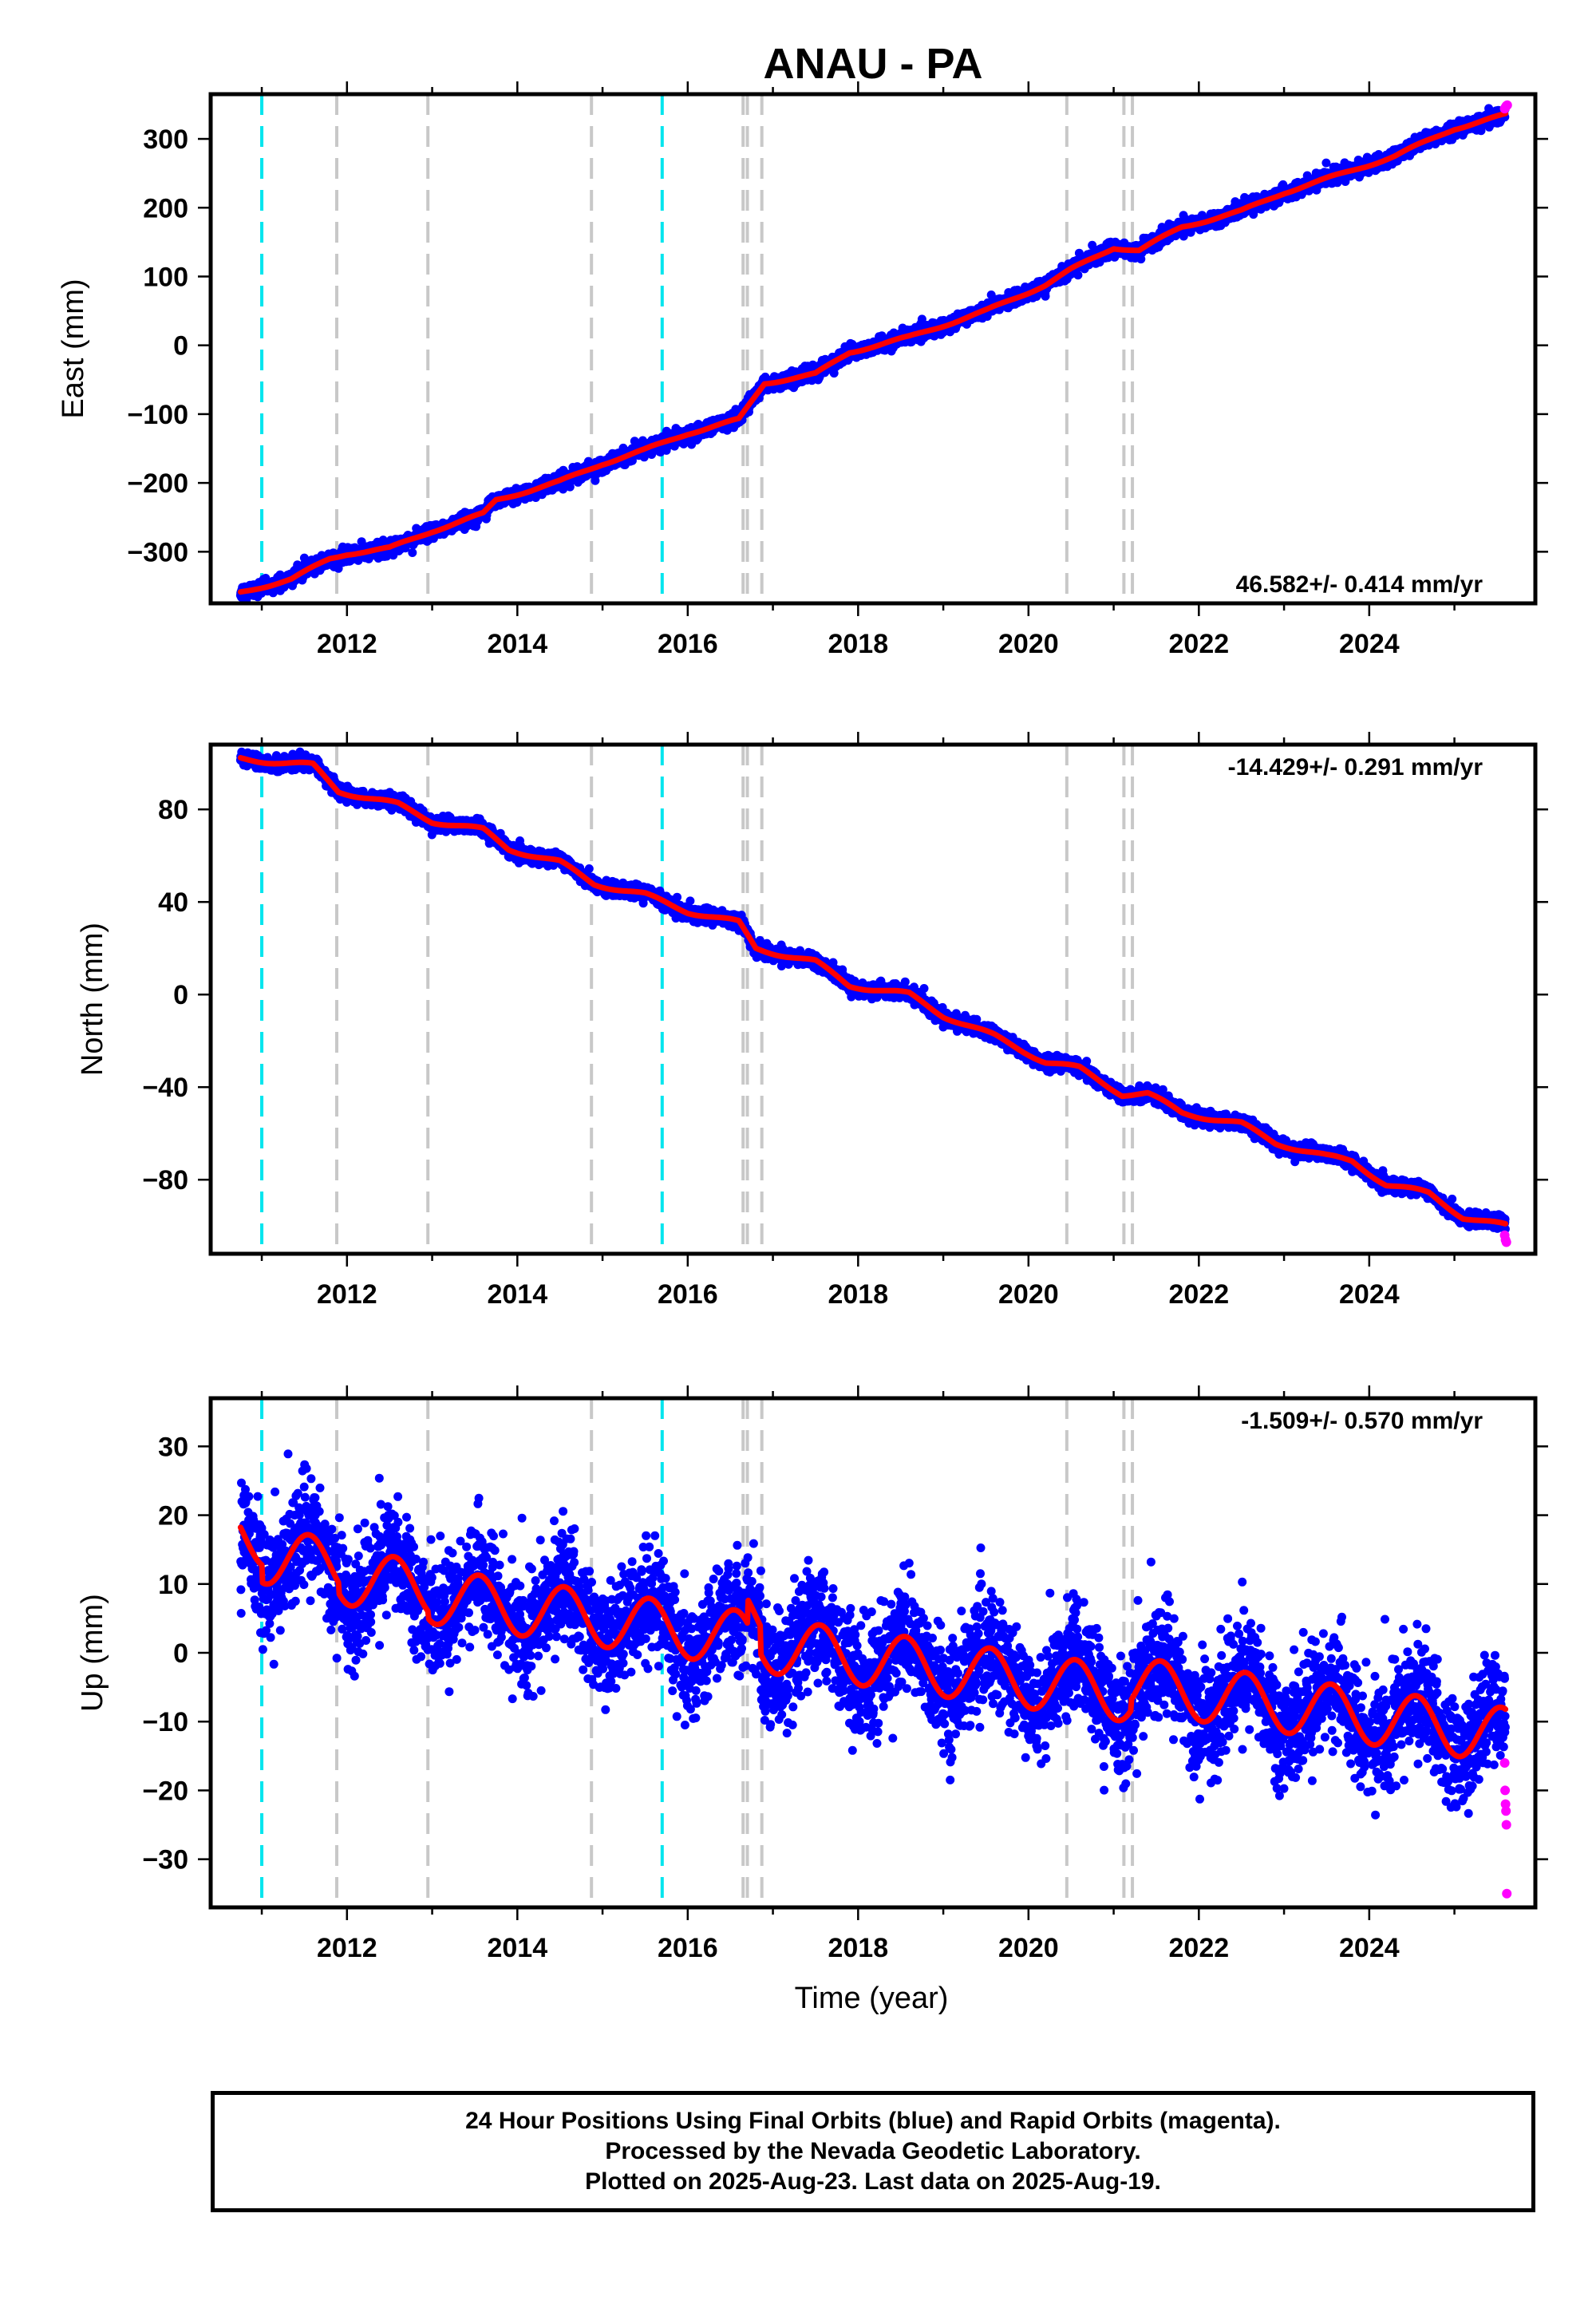 This screenshot has width=1596, height=2316. What do you see at coordinates (1369, 644) in the screenshot?
I see `x-tick-label: 2024` at bounding box center [1369, 644].